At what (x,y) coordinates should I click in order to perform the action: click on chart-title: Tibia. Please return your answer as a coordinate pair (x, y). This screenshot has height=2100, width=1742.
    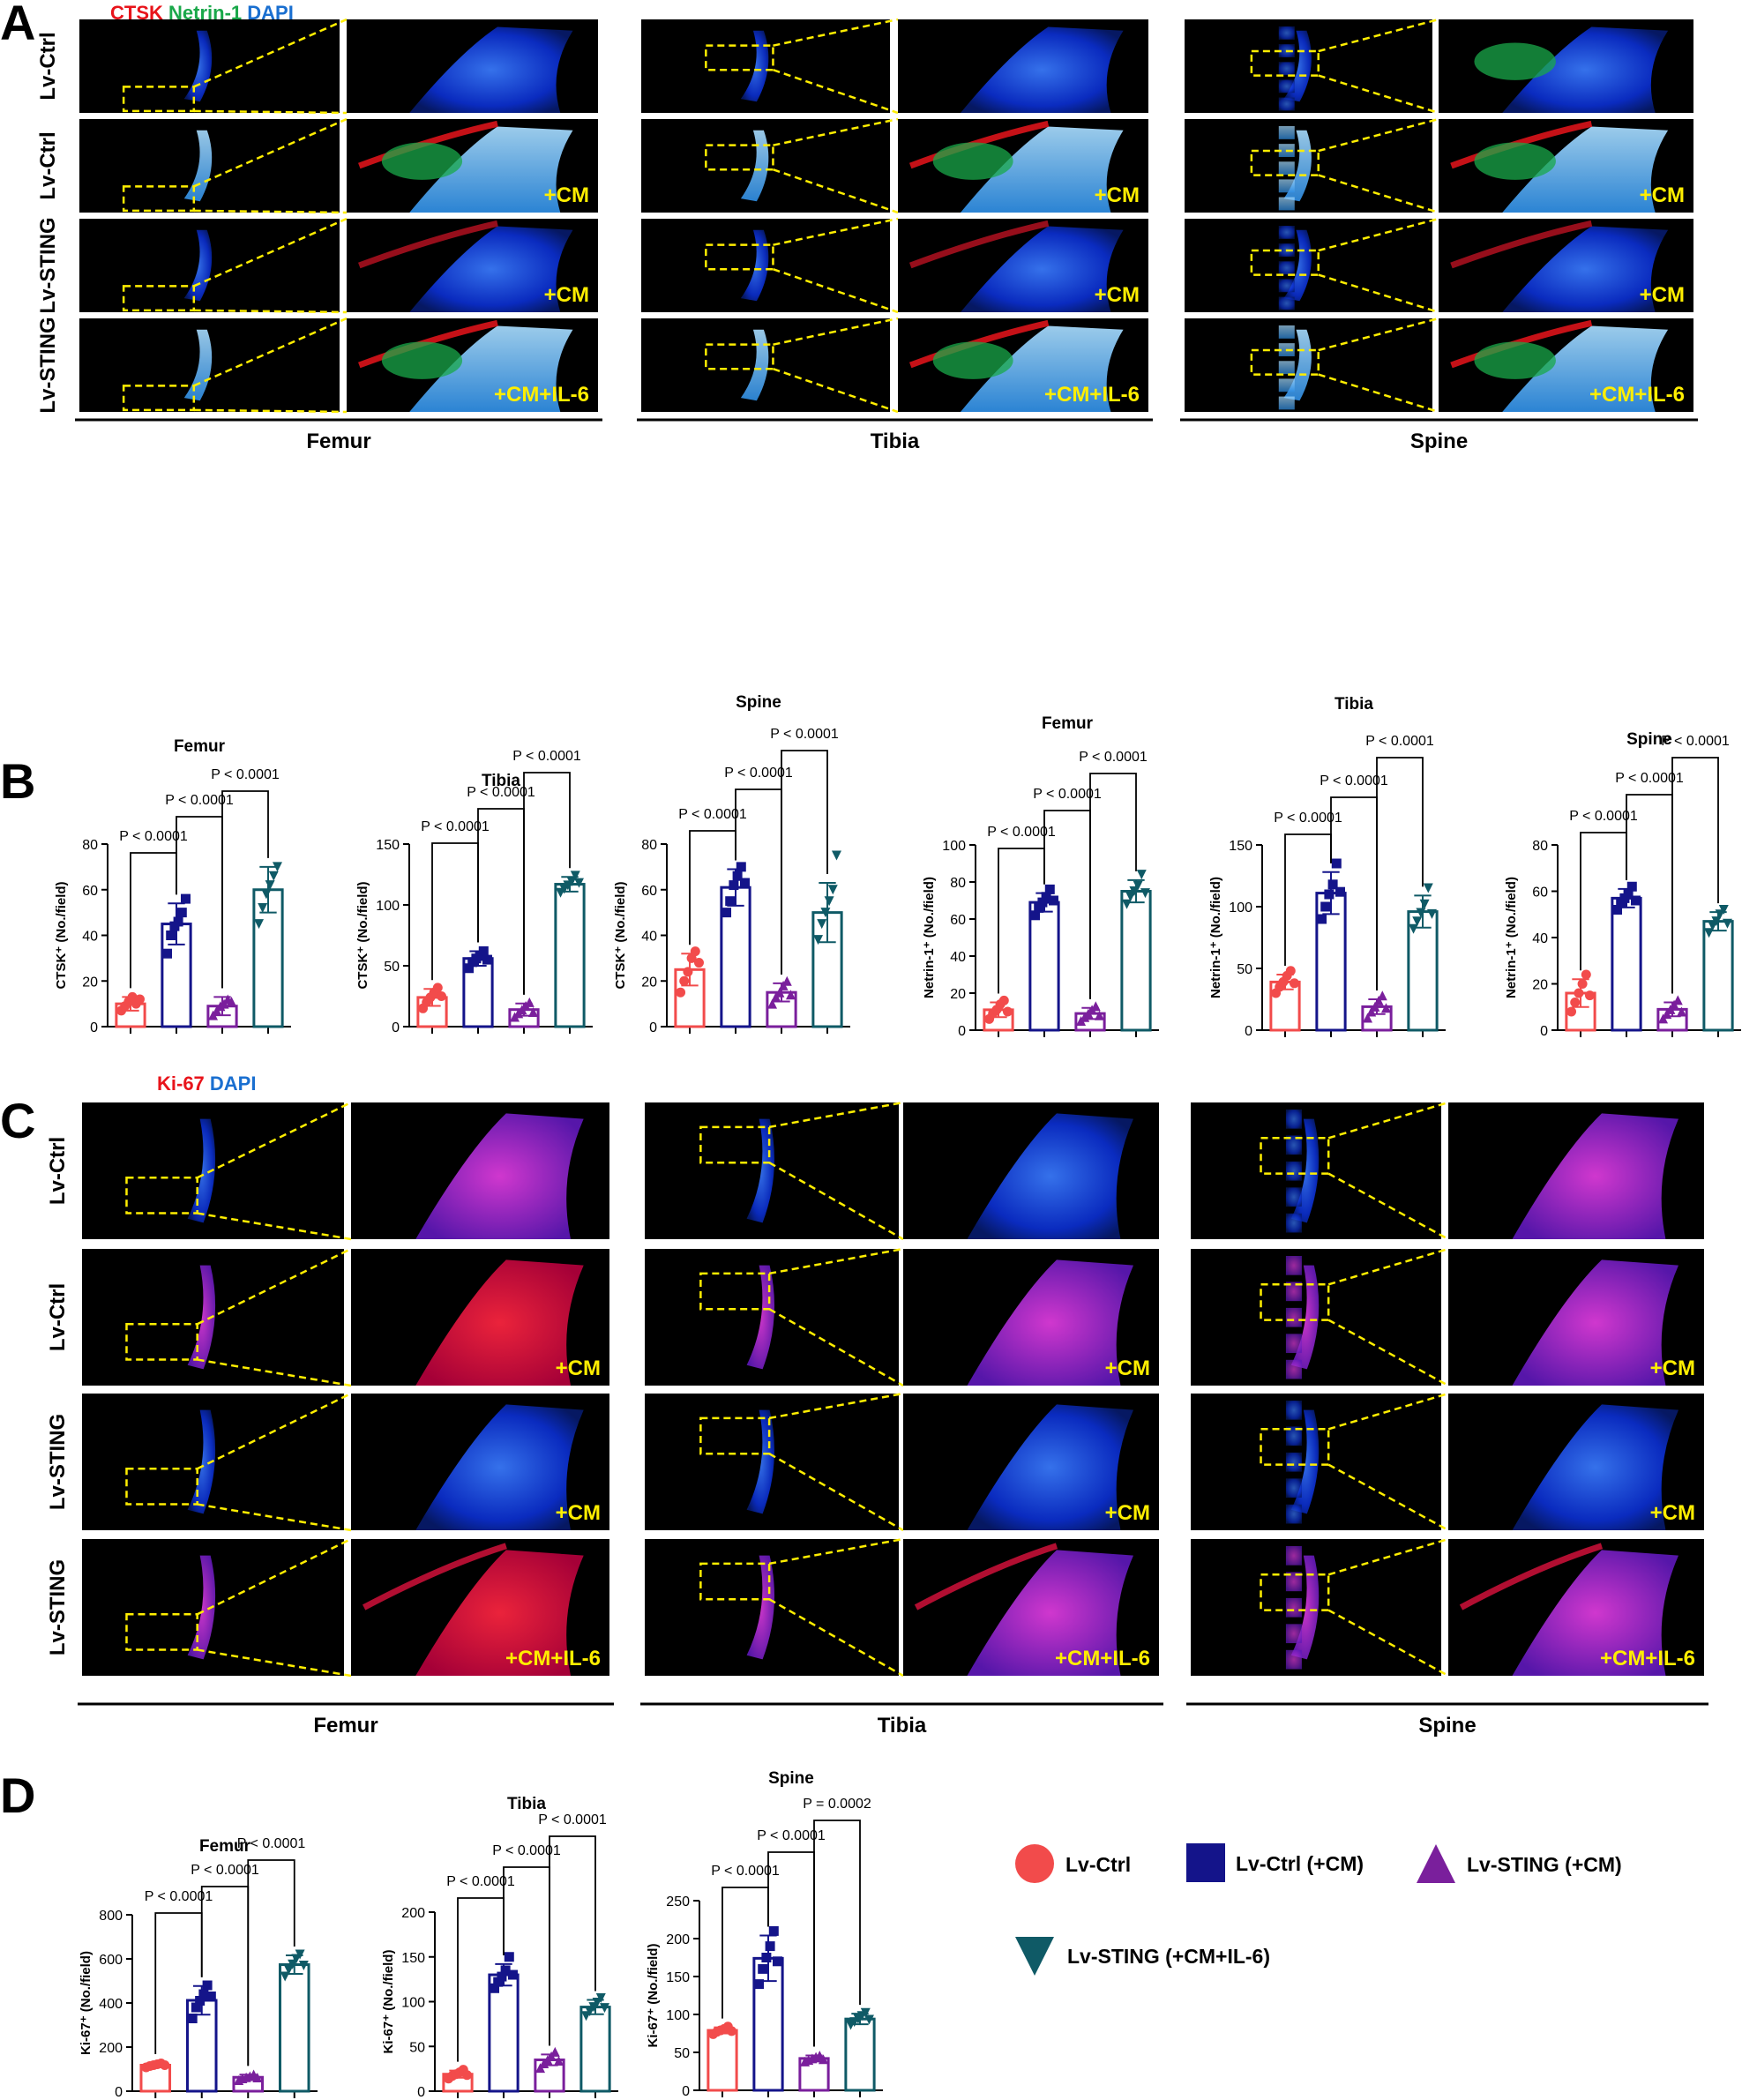
    Looking at the image, I should click on (526, 1804).